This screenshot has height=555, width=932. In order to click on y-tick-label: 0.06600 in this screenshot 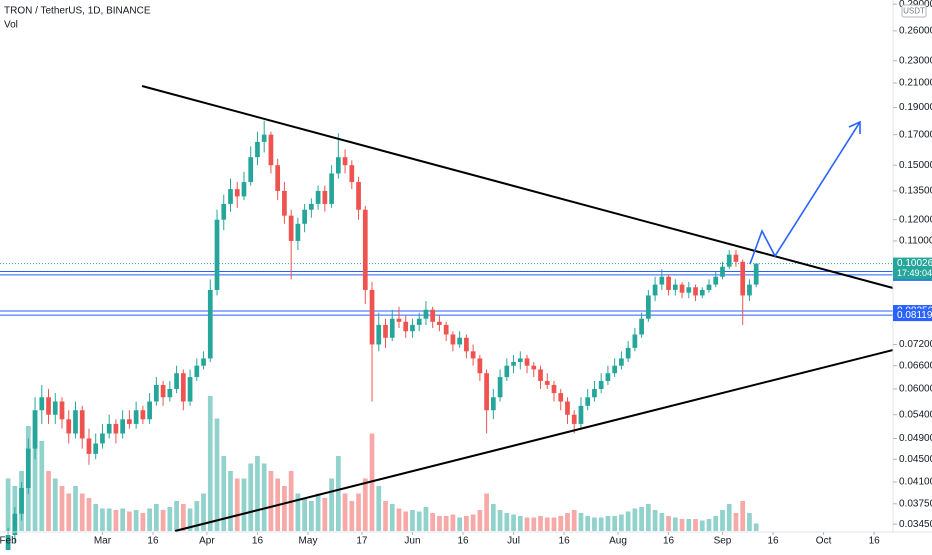, I will do `click(915, 365)`.